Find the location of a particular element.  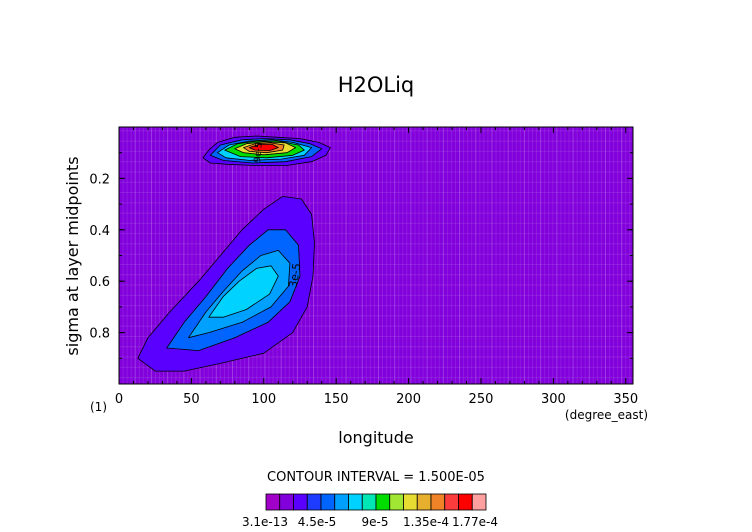

contour-label: 3e-5 is located at coordinates (295, 275).